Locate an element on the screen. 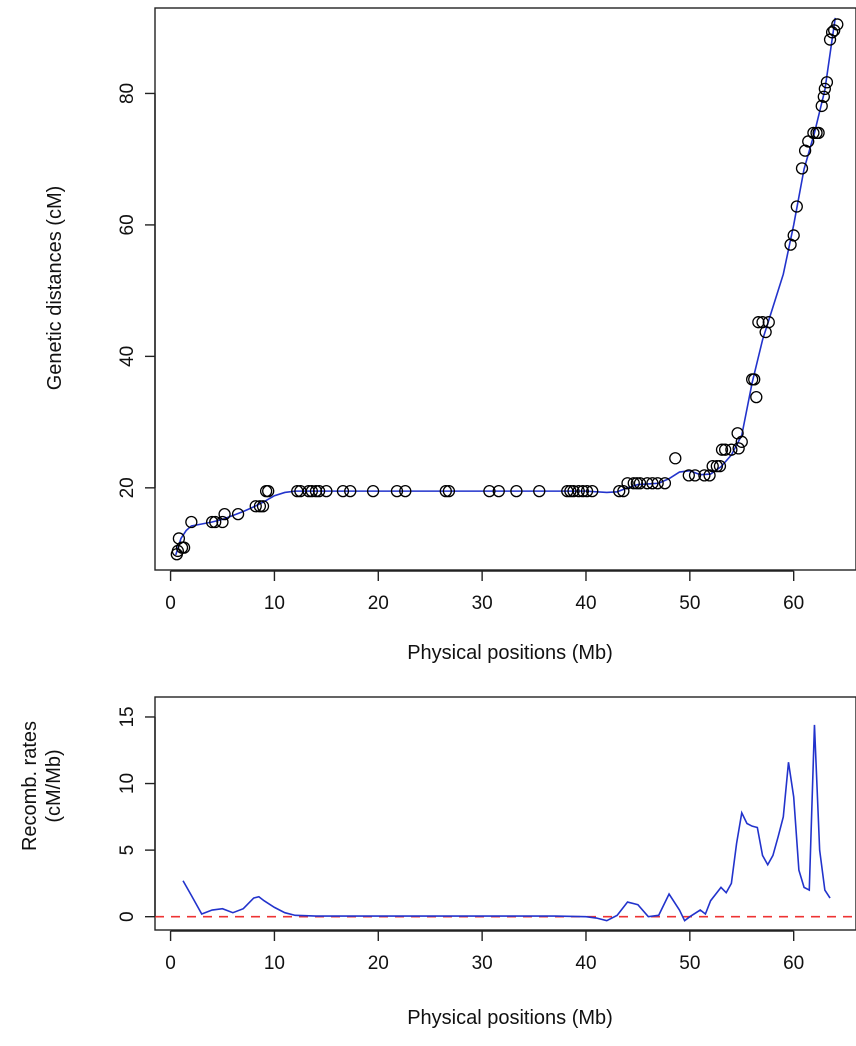  x-axis-bottom: 0 10 20 30 40 50 60 is located at coordinates (484, 952).